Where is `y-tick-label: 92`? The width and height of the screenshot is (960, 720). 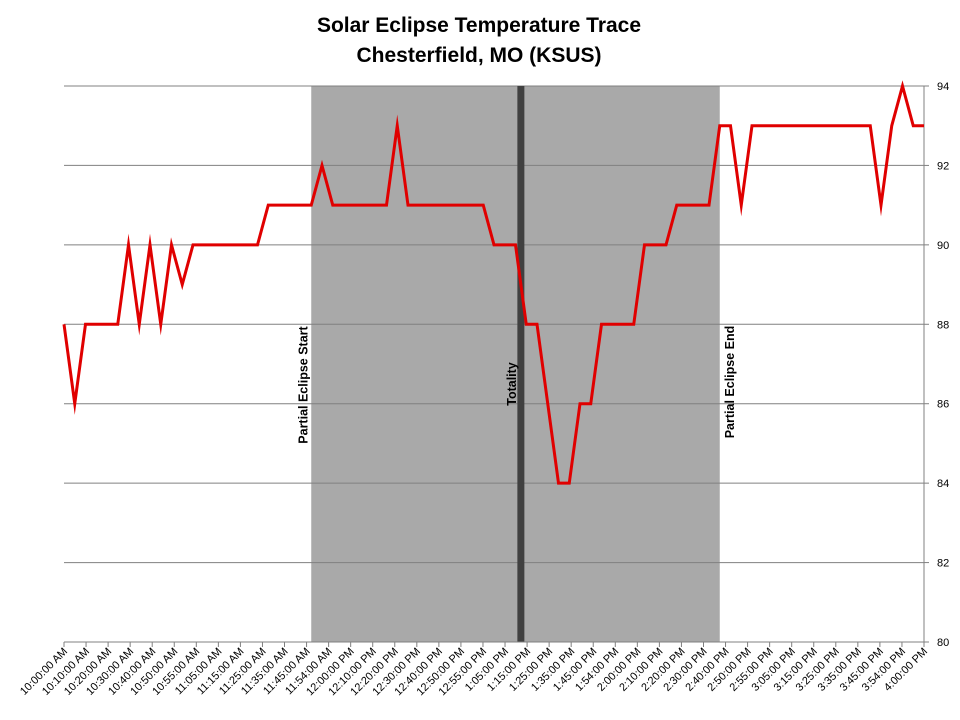 y-tick-label: 92 is located at coordinates (943, 166).